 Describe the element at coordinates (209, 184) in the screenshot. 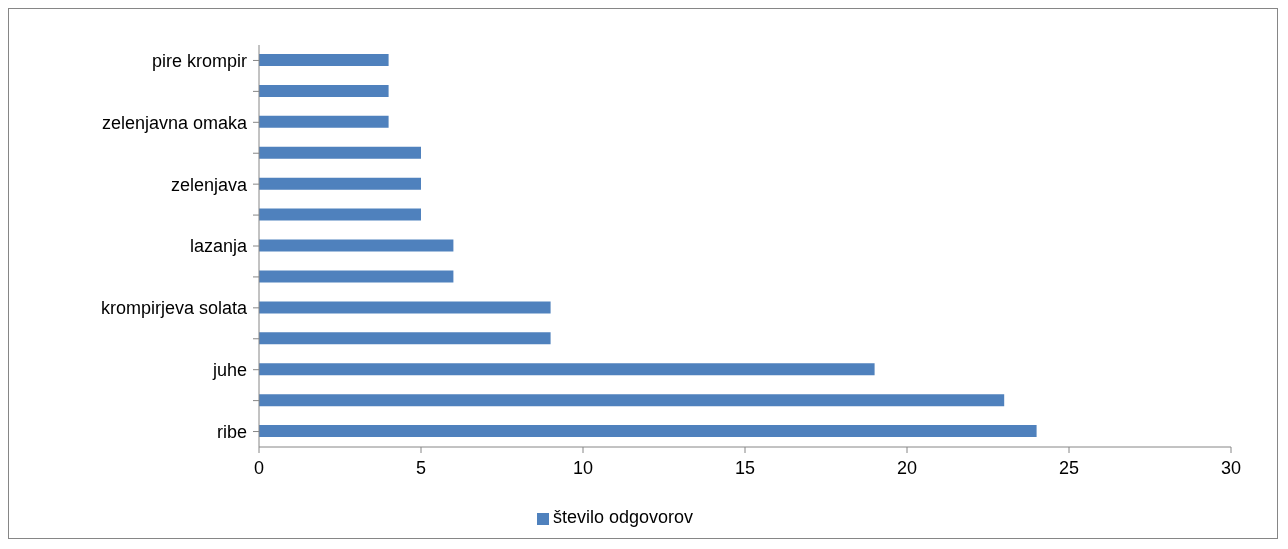

I see `y-tick-label: zelenjava` at that location.